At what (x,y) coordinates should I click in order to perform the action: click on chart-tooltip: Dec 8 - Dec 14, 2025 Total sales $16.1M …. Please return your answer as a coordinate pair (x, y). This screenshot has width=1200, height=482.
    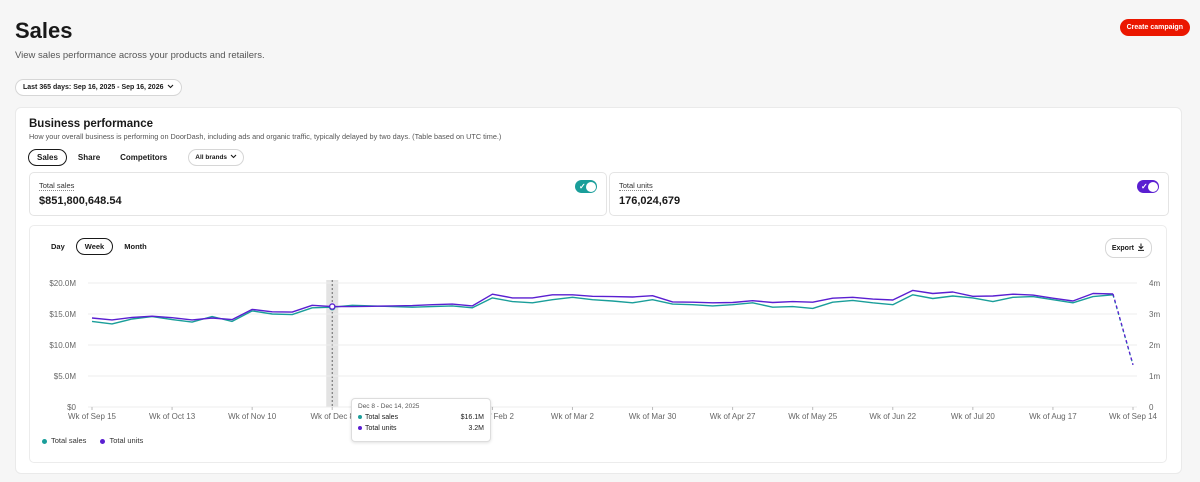
    Looking at the image, I should click on (421, 420).